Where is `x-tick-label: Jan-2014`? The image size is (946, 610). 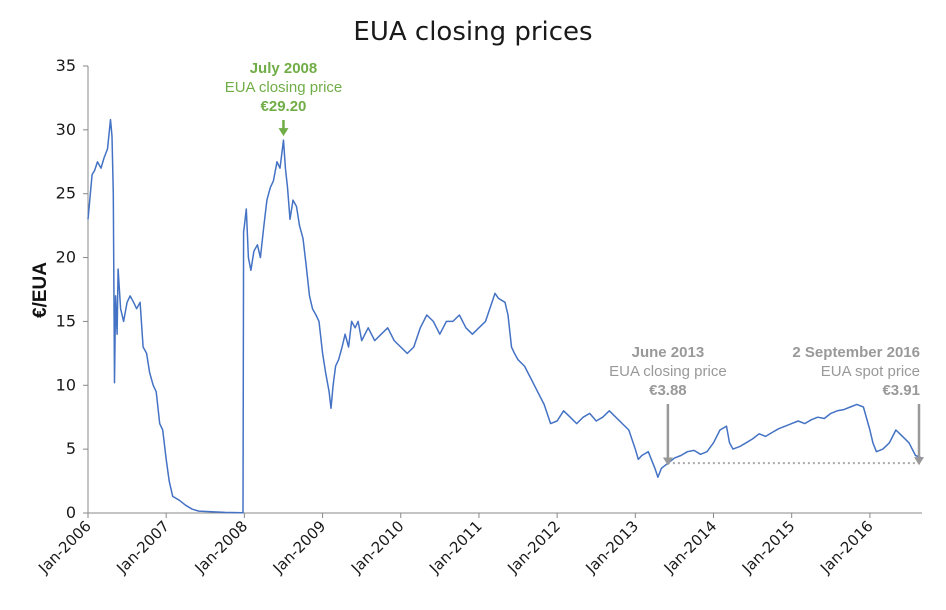
x-tick-label: Jan-2014 is located at coordinates (690, 547).